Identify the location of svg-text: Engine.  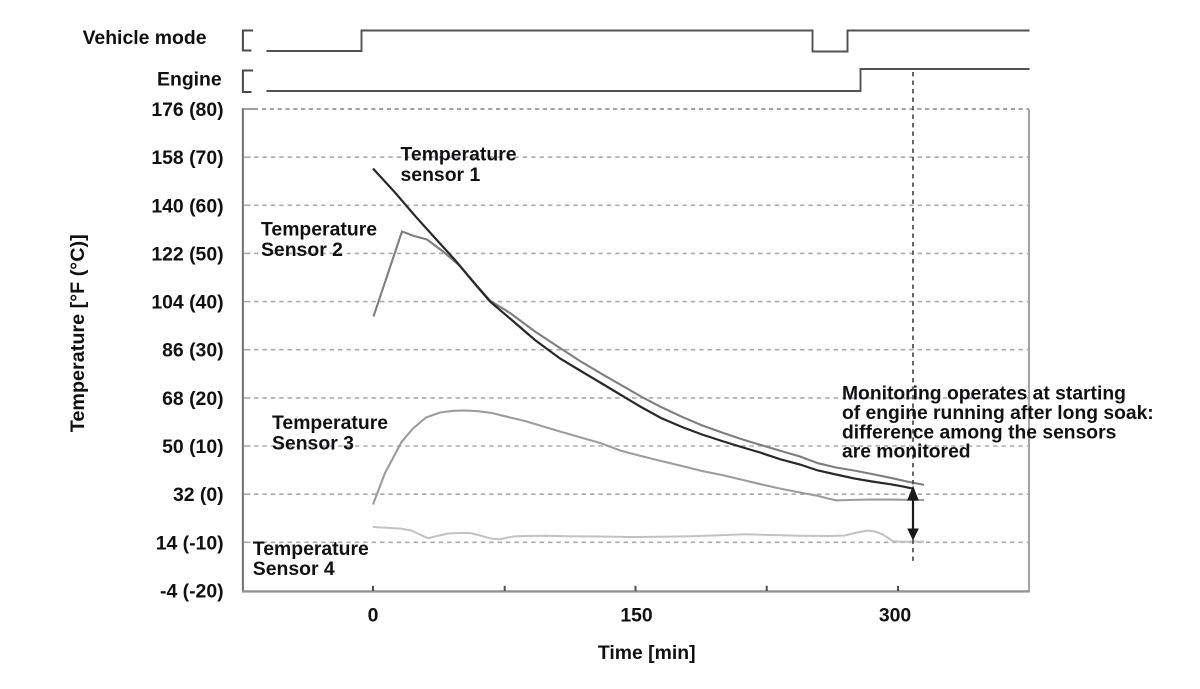
(189, 80).